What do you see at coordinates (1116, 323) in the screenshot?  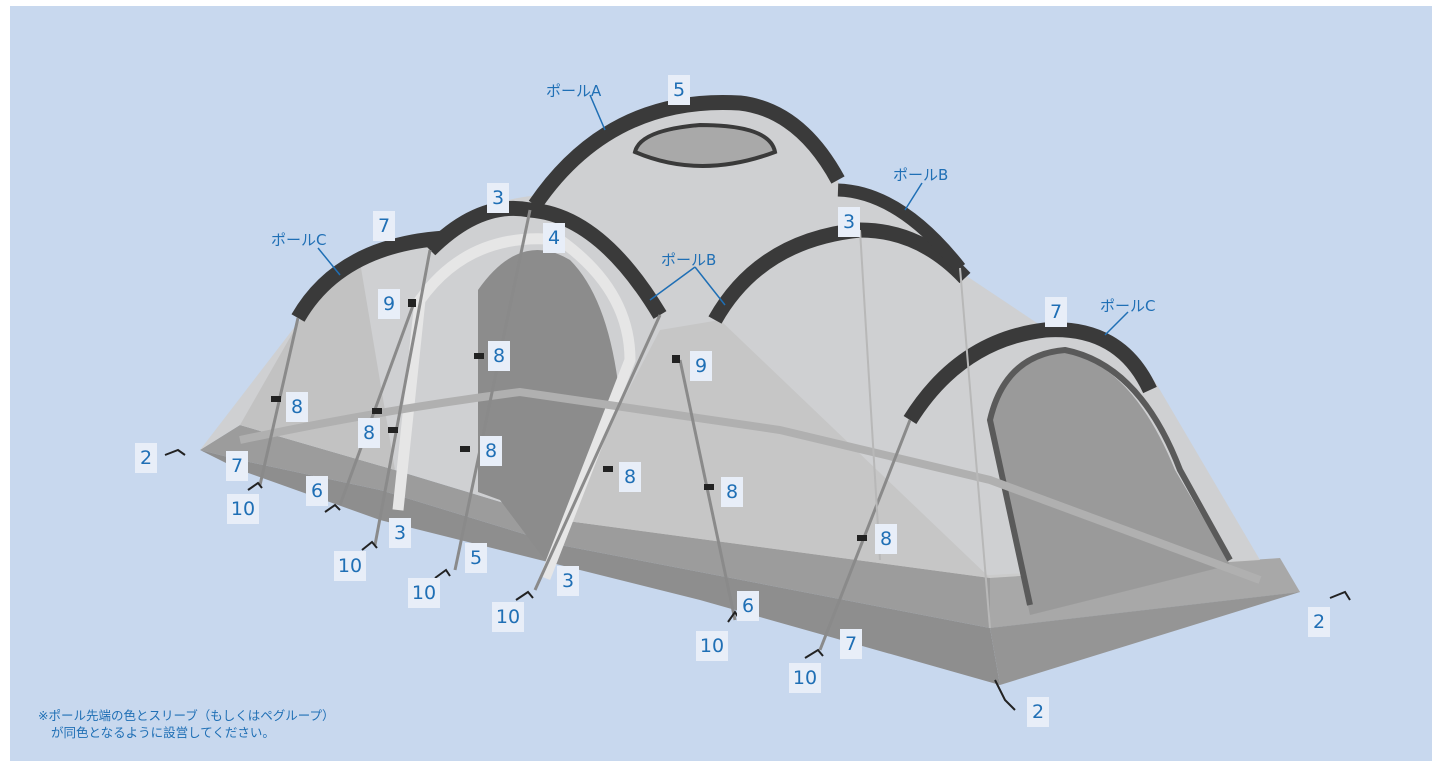 I see `pole-c-right-leader` at bounding box center [1116, 323].